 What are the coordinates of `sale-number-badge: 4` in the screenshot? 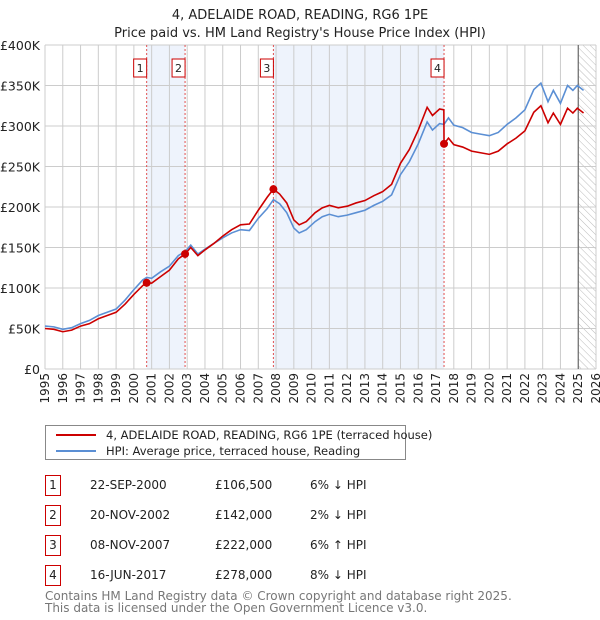 It's located at (53, 575).